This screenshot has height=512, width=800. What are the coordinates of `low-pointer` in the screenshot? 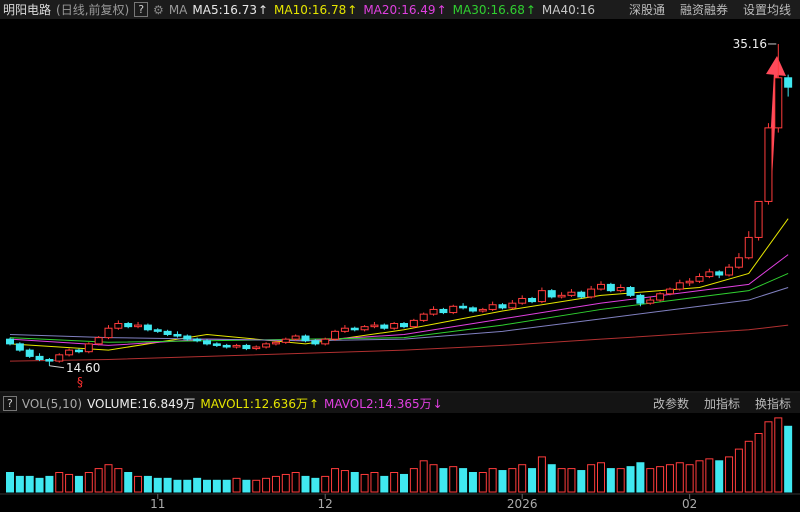 It's located at (57, 367).